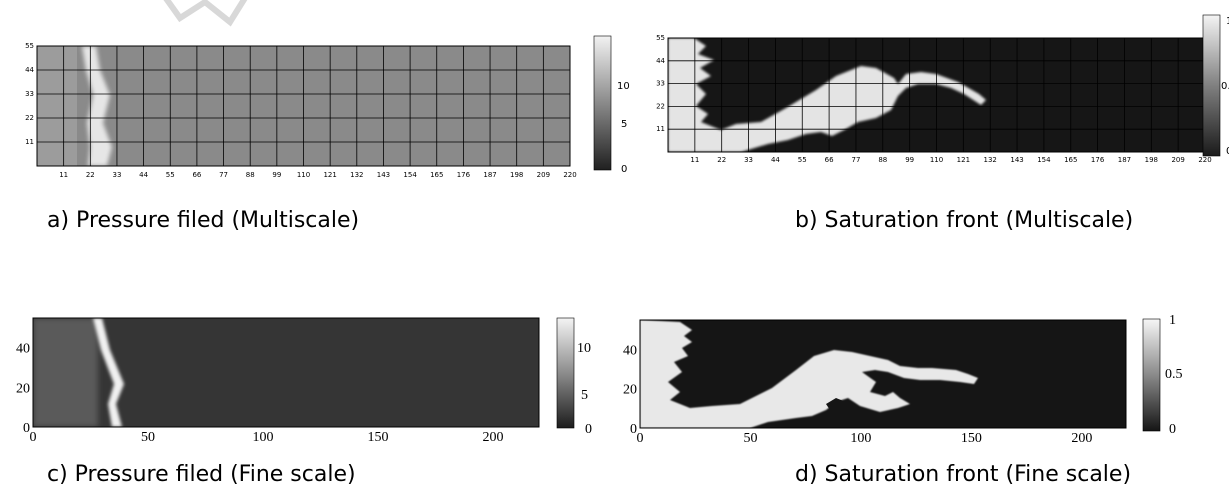 Image resolution: width=1229 pixels, height=496 pixels. Describe the element at coordinates (1172, 429) in the screenshot. I see `panel-d-cb-tick-0: 0` at that location.